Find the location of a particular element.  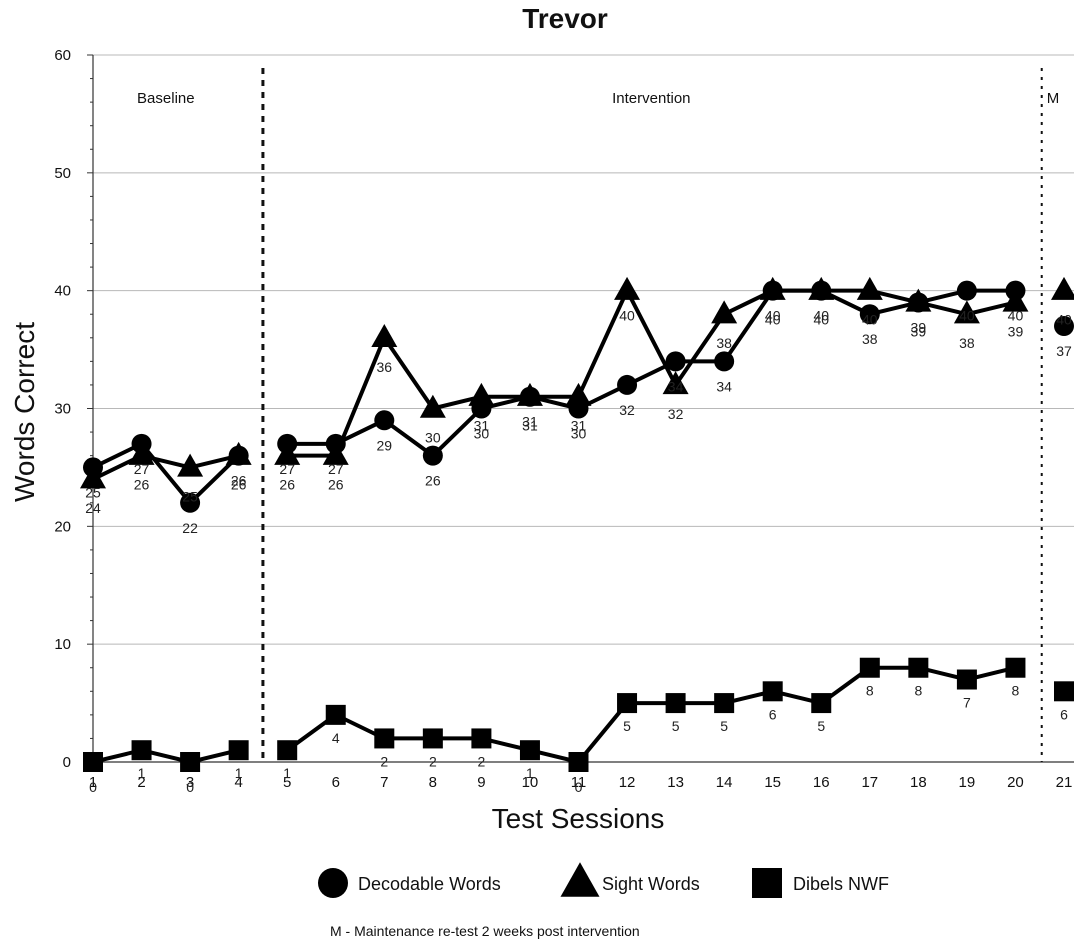

data-label-decodable-words: 37 is located at coordinates (1064, 351).